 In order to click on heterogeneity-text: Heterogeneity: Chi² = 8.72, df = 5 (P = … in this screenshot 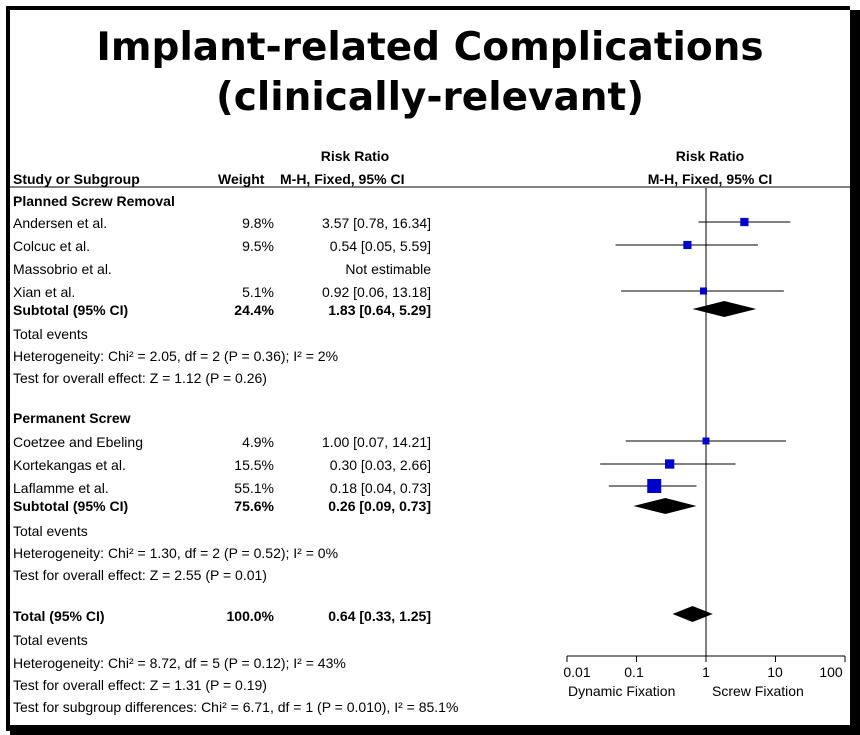, I will do `click(179, 663)`.